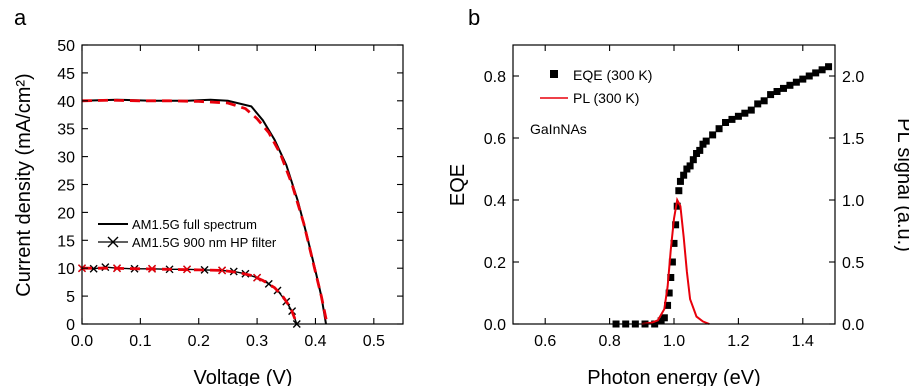 The image size is (909, 391). I want to click on series-line-pl-300-k-, so click(675, 260).